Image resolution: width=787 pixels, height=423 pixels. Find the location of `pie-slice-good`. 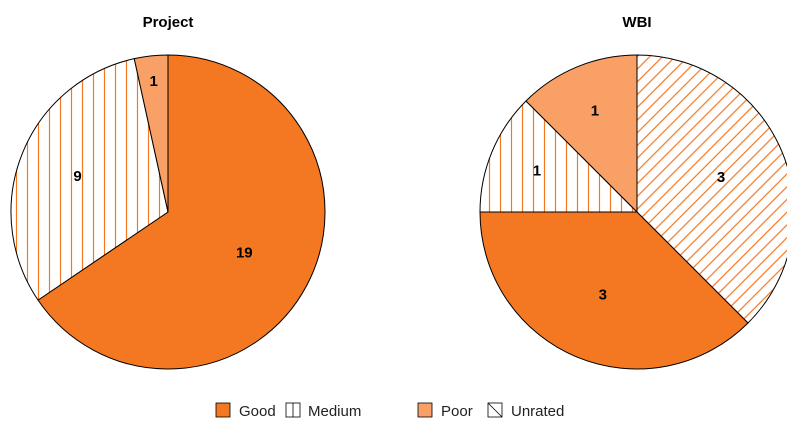

pie-slice-good is located at coordinates (614, 290).